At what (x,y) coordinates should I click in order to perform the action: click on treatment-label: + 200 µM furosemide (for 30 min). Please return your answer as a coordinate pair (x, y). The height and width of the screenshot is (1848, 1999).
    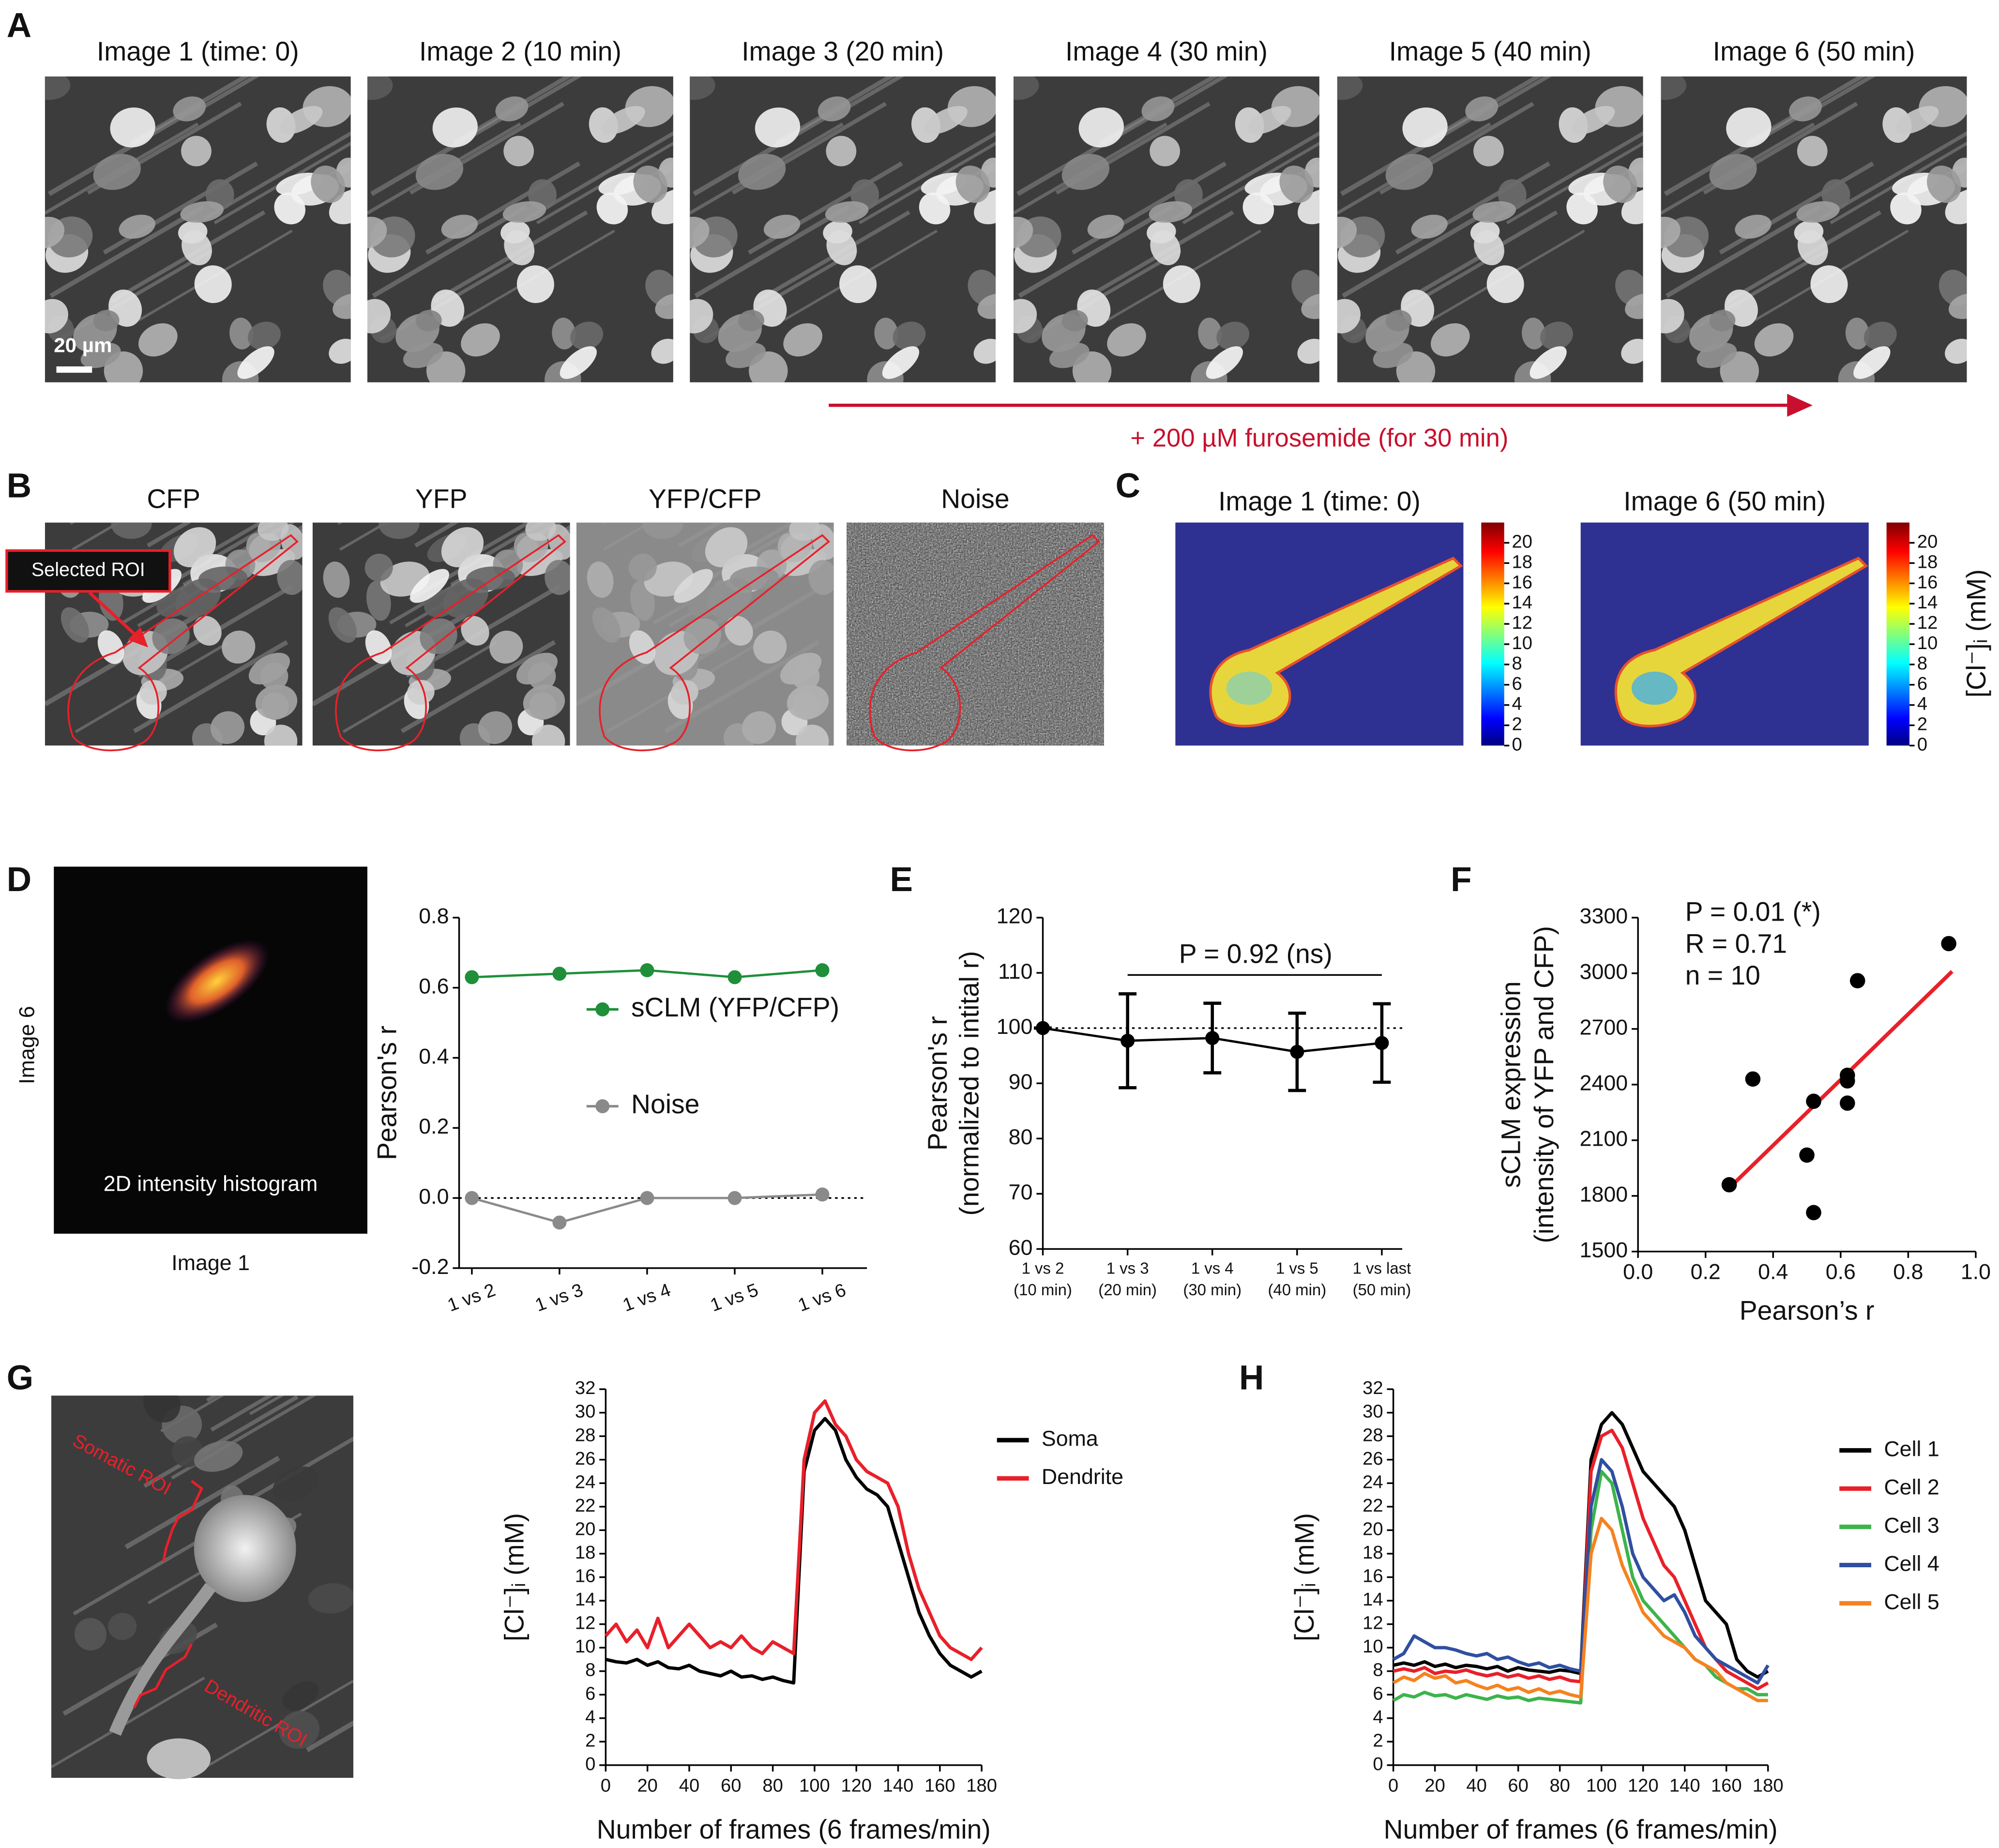
    Looking at the image, I should click on (1319, 438).